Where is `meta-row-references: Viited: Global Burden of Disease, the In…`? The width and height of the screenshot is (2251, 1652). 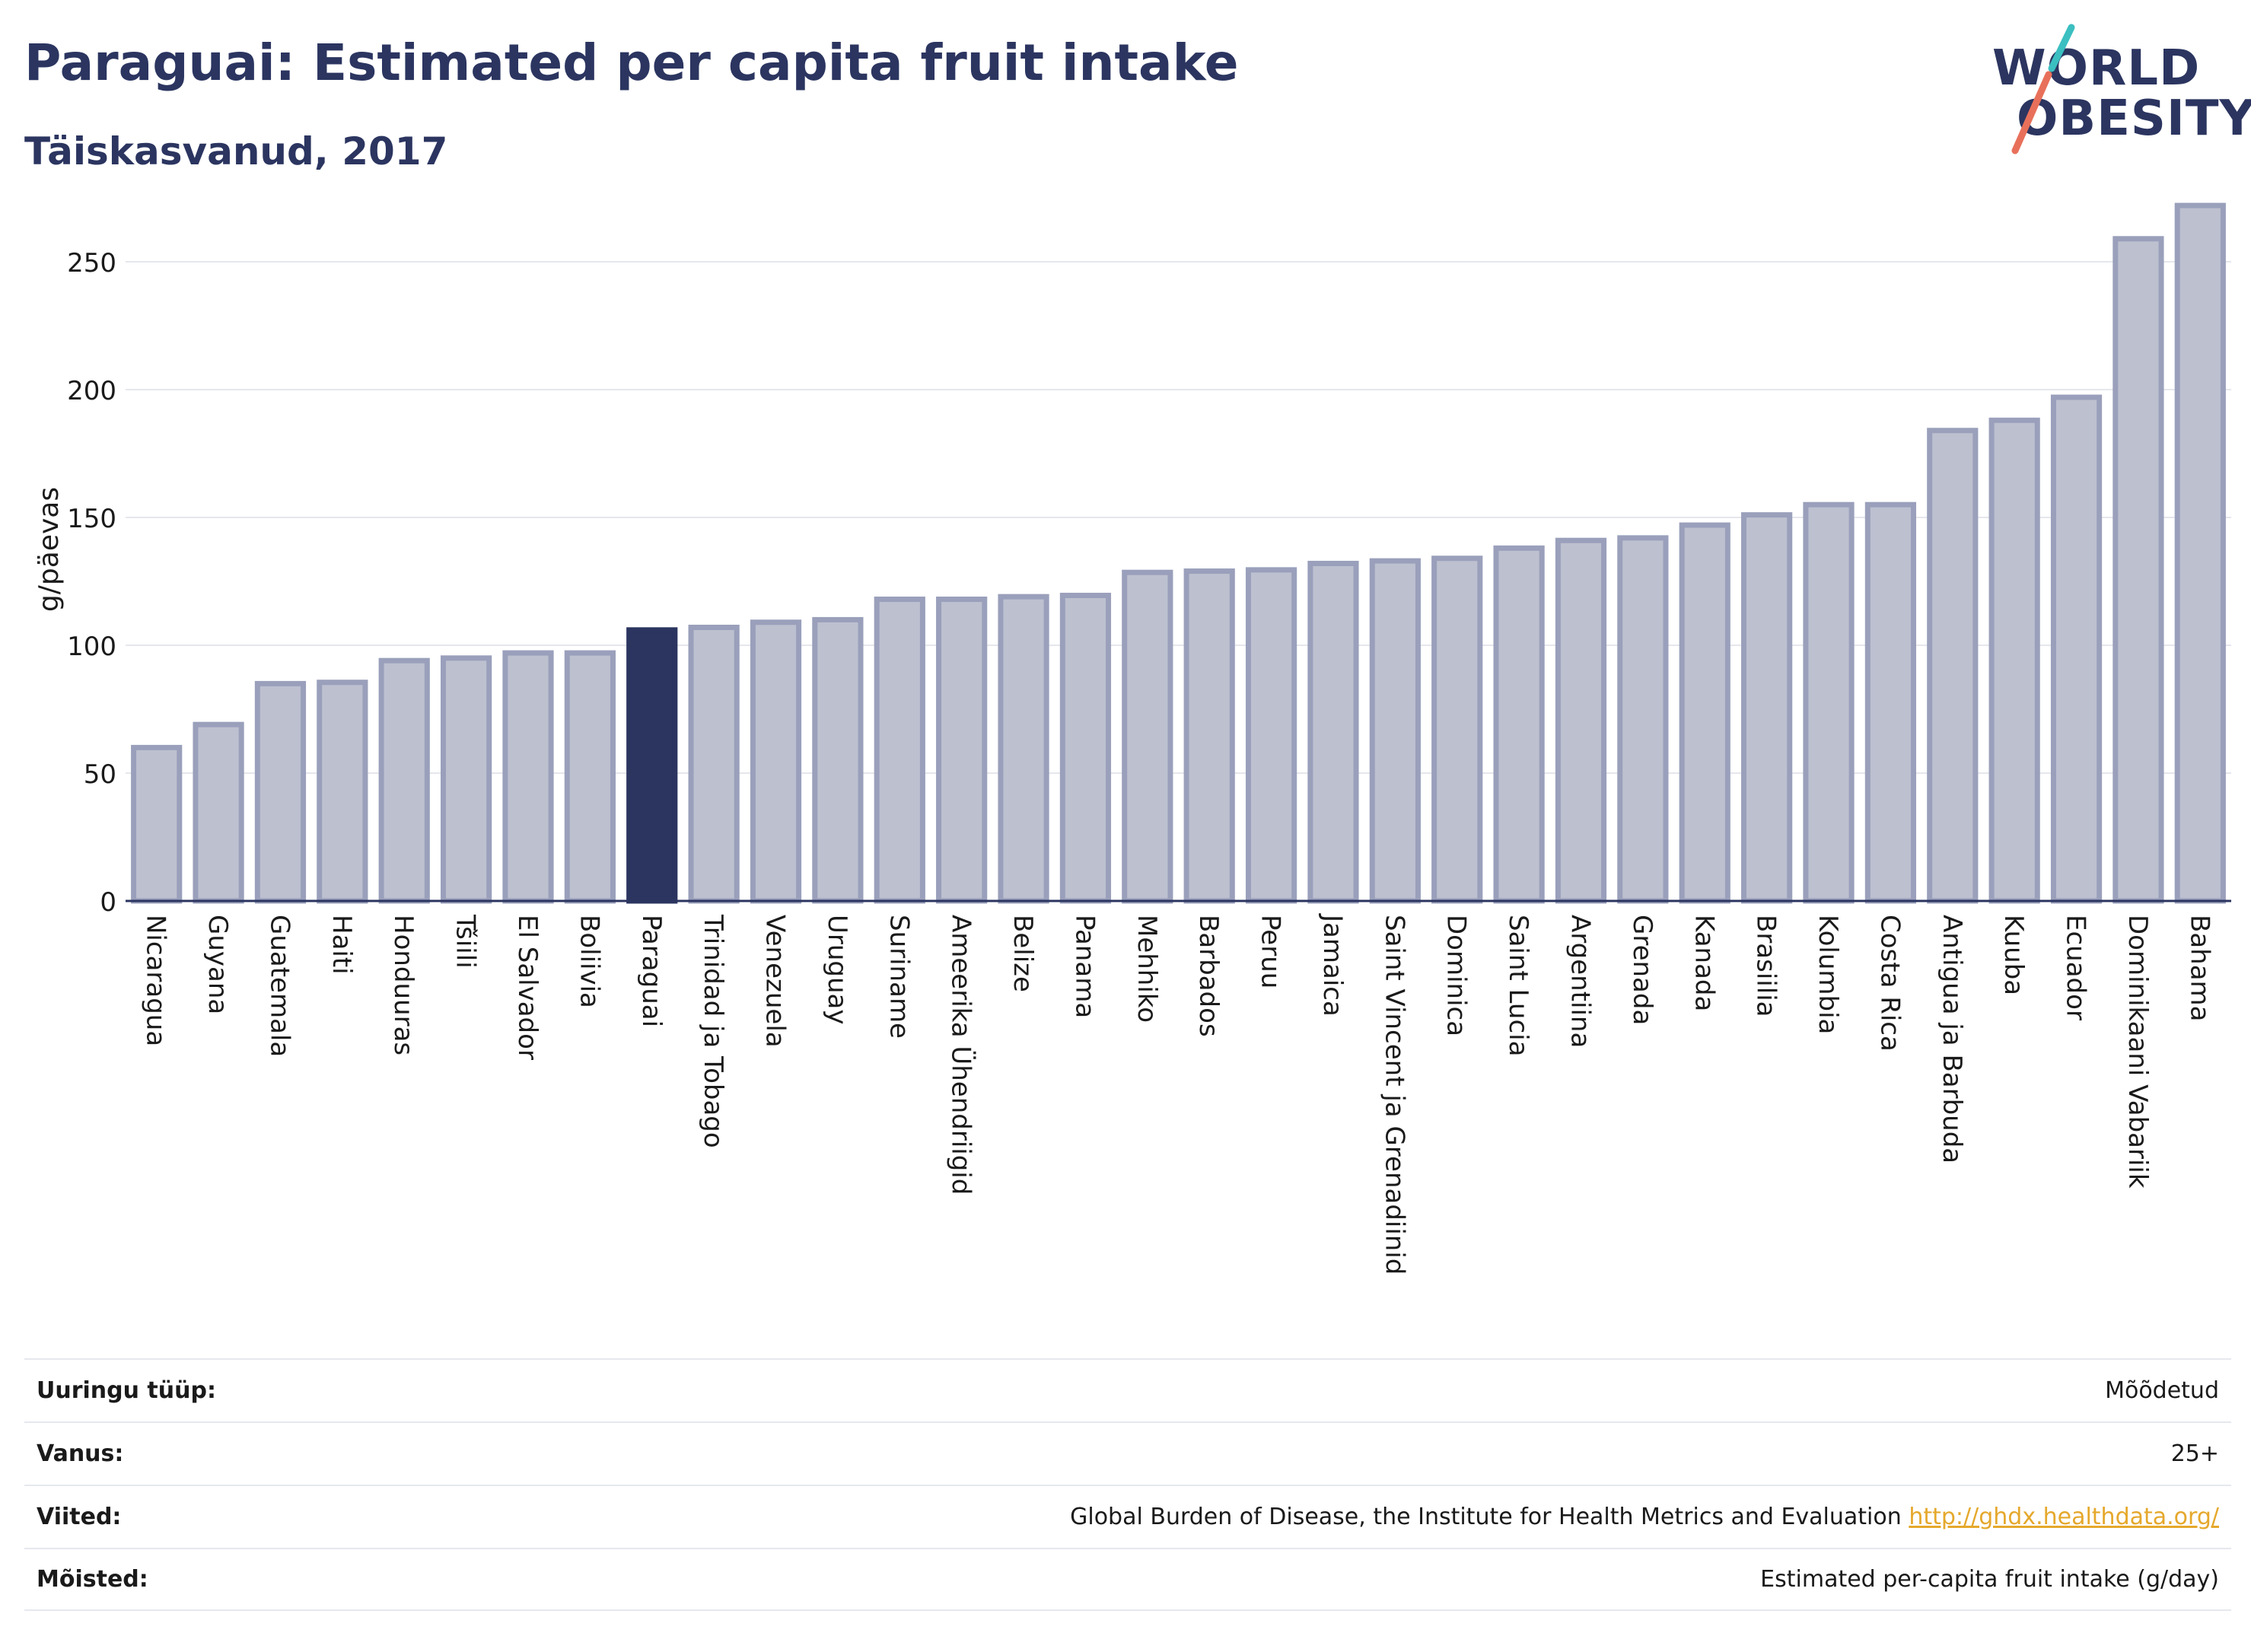 meta-row-references: Viited: Global Burden of Disease, the In… is located at coordinates (1127, 1516).